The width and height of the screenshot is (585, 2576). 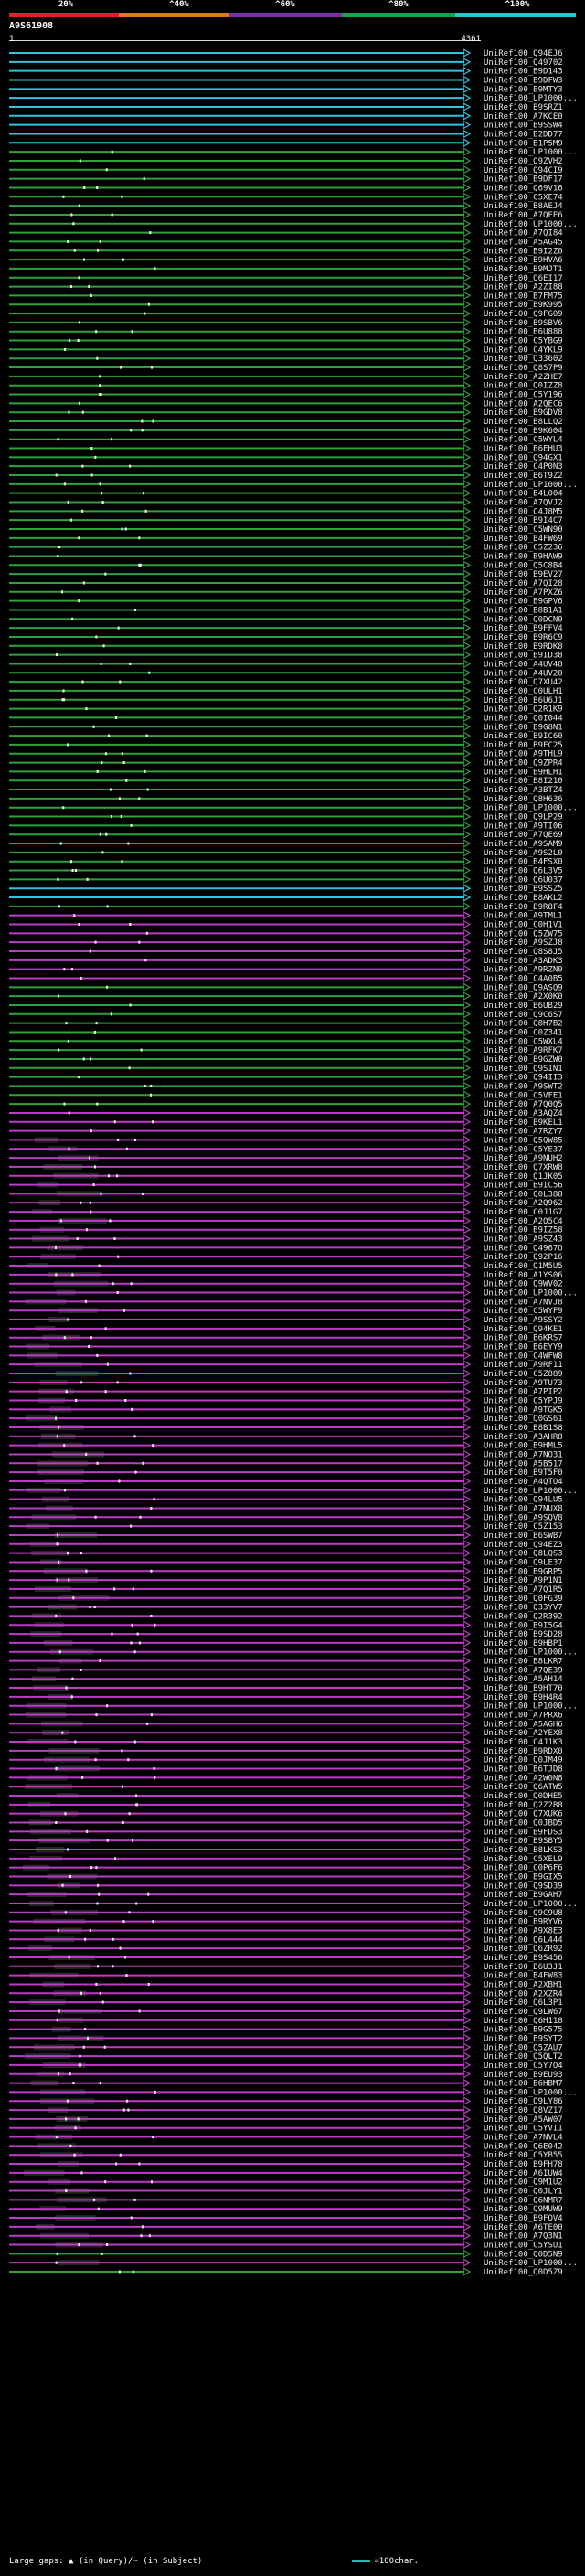 What do you see at coordinates (523, 2209) in the screenshot?
I see `hit-label: UniRef100_Q9MUW9` at bounding box center [523, 2209].